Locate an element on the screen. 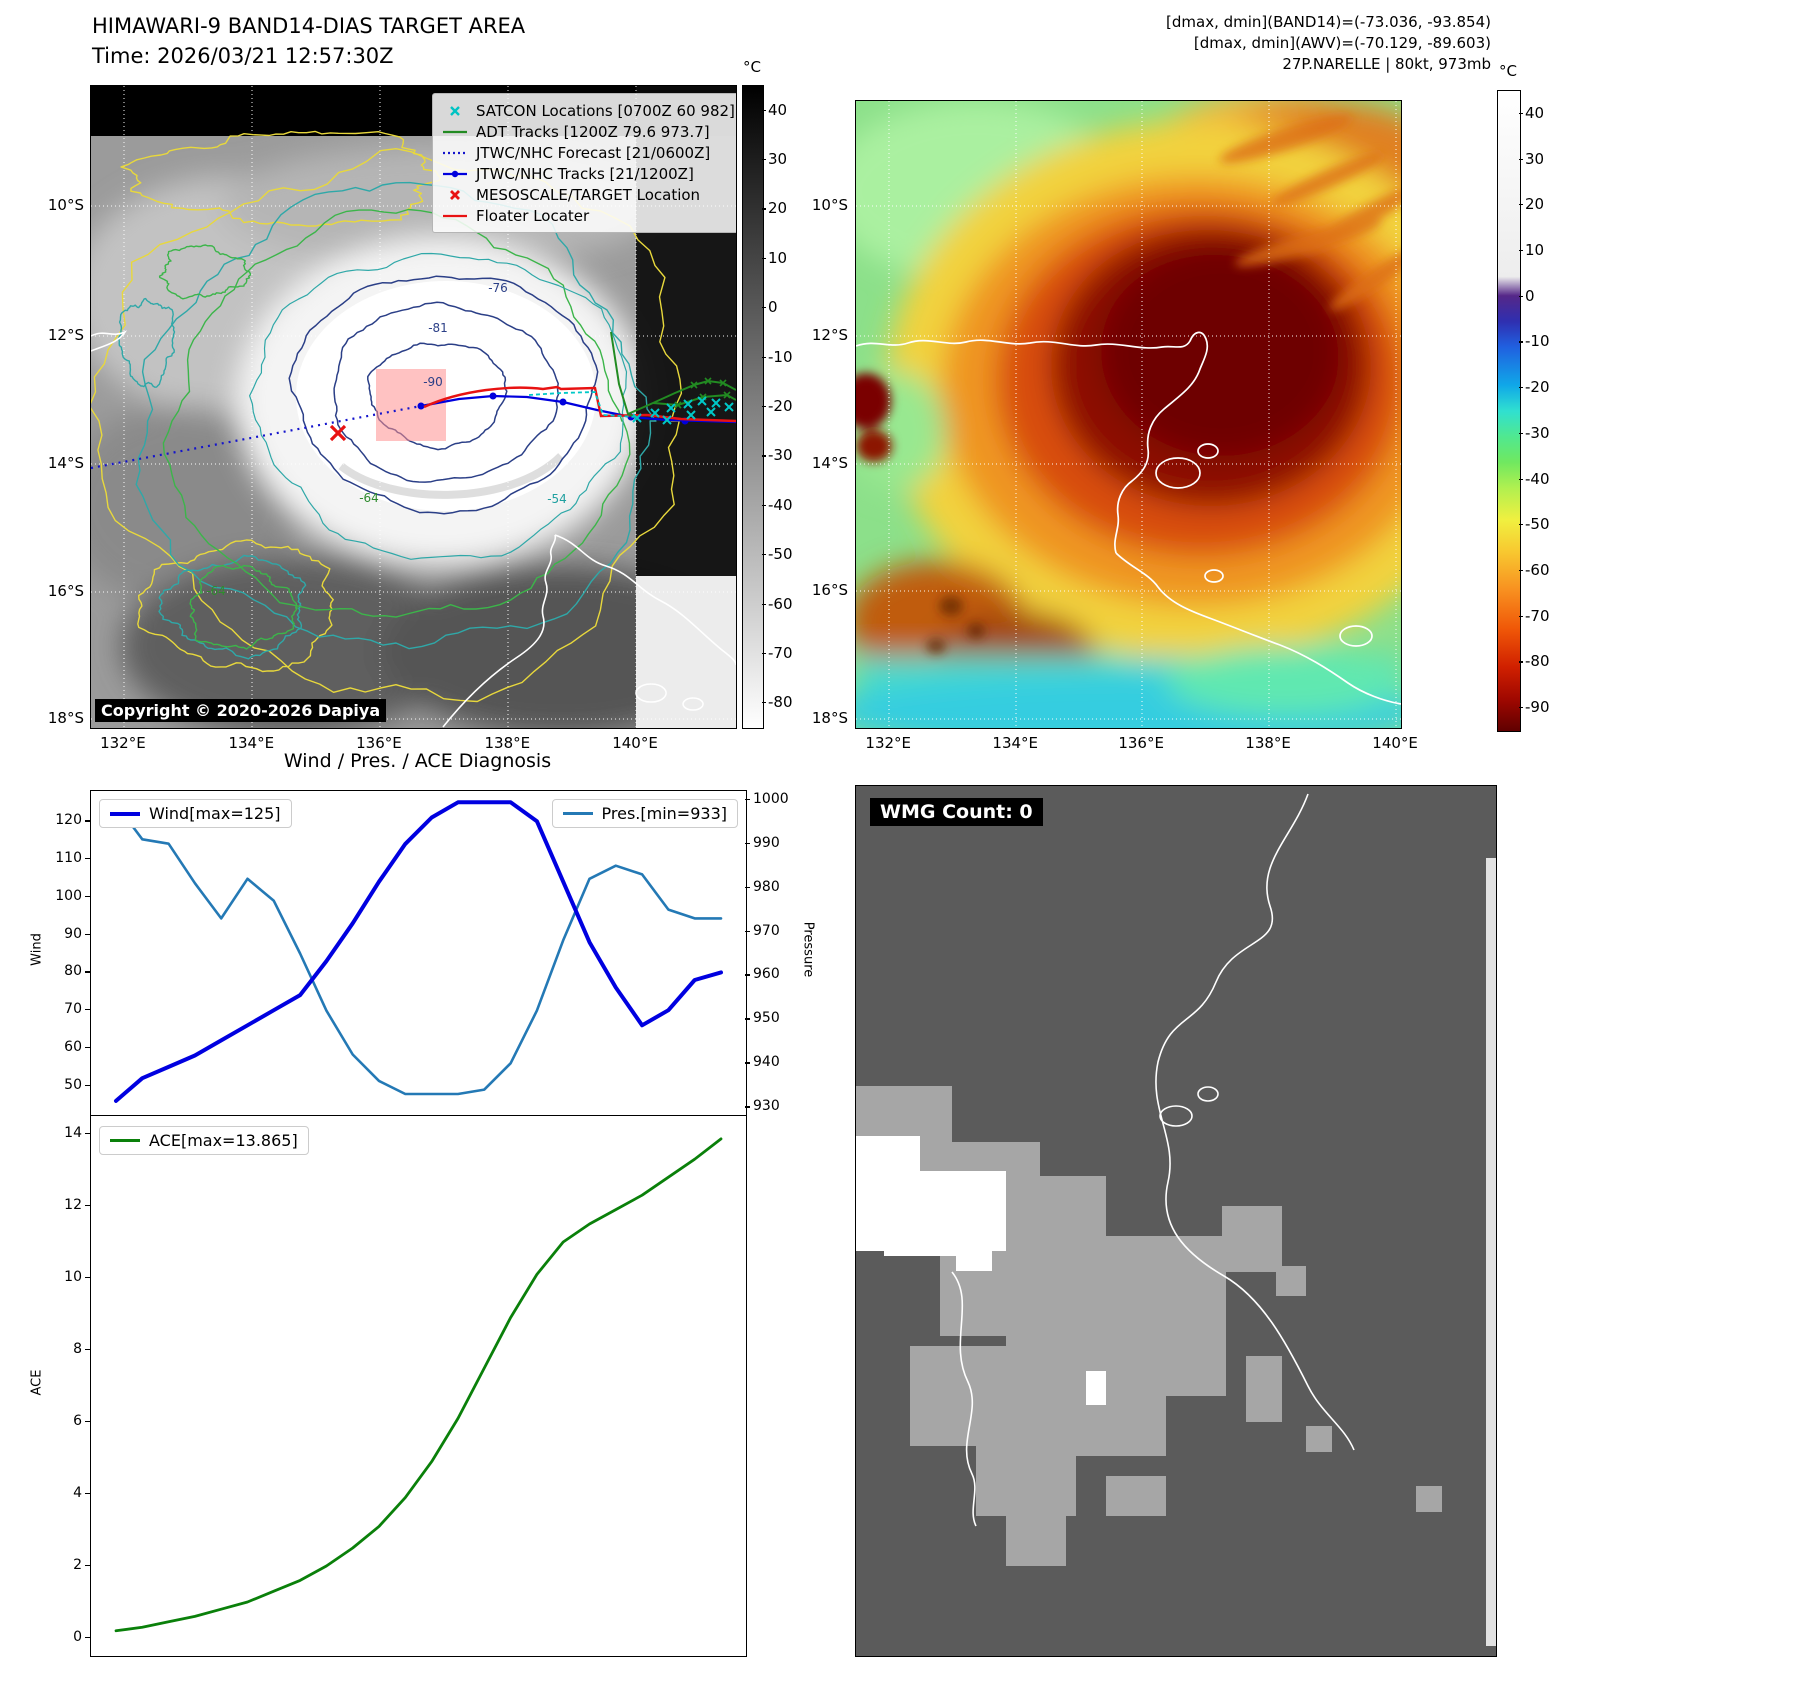  colorbar-tick-label: -70 is located at coordinates (780, 652).